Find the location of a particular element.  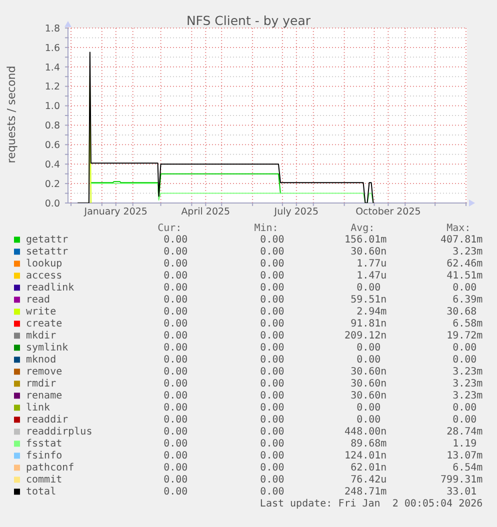

text: 76.42u is located at coordinates (368, 480).